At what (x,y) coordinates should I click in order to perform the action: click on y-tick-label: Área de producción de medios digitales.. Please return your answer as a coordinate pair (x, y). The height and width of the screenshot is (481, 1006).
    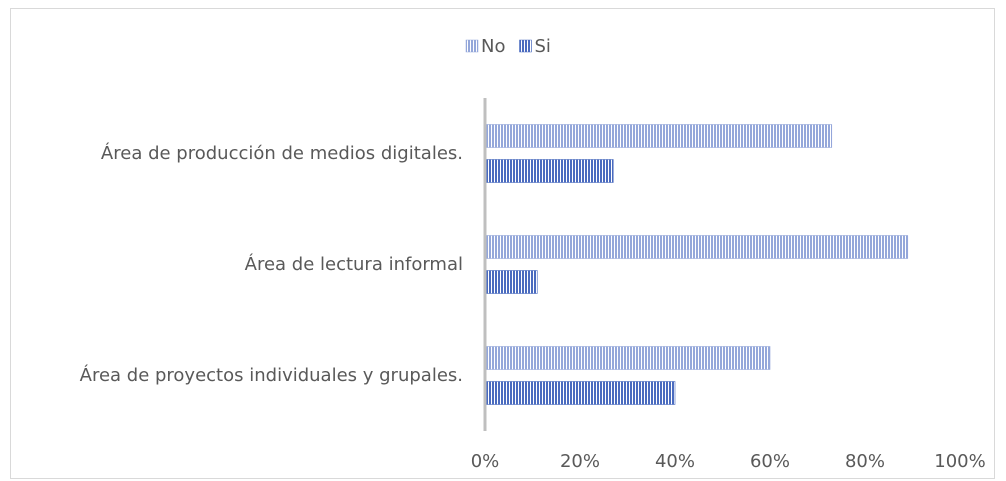
    Looking at the image, I should click on (281, 153).